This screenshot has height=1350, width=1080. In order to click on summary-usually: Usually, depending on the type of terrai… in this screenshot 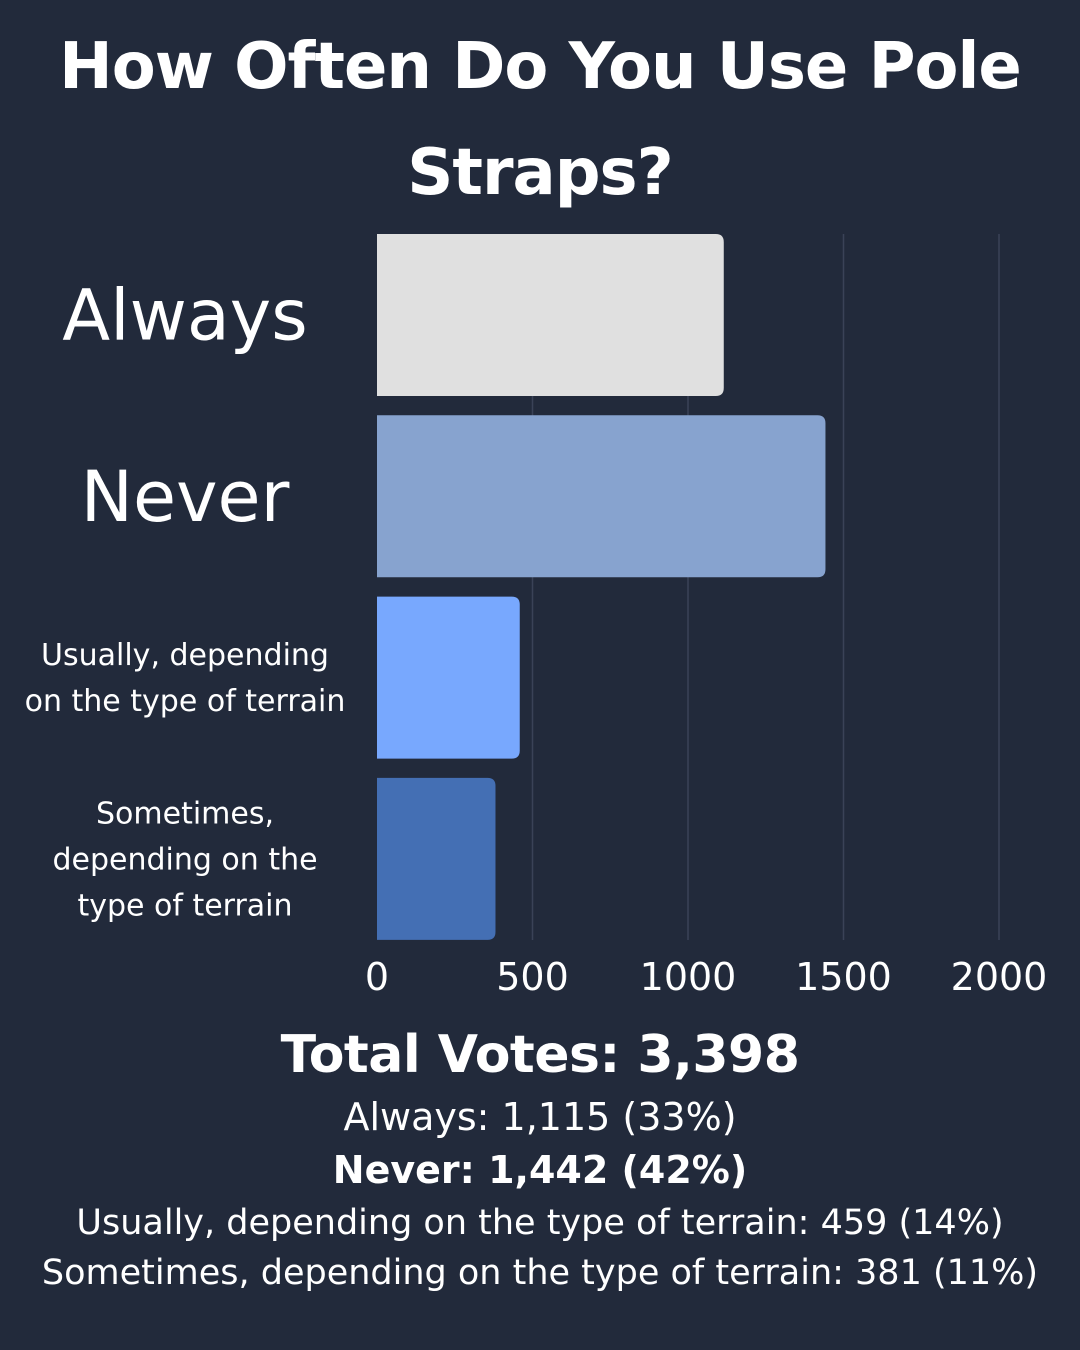, I will do `click(540, 1223)`.